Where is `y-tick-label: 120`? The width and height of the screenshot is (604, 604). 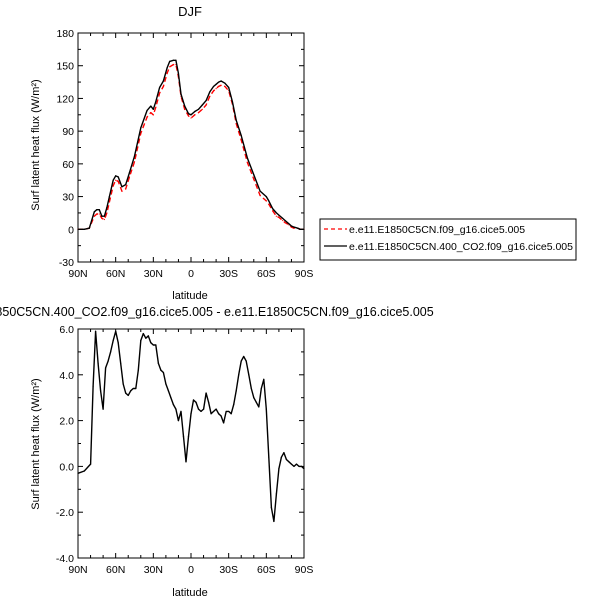 y-tick-label: 120 is located at coordinates (65, 99).